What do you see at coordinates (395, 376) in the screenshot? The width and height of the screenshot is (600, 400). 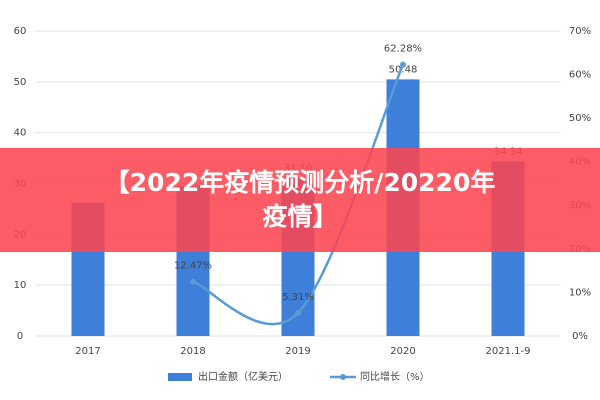 I see `legend-label: 同比增长（%）` at bounding box center [395, 376].